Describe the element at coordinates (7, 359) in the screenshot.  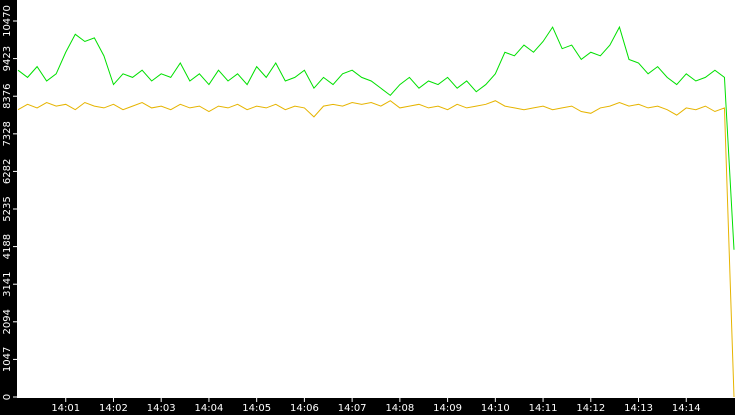
I see `y-tick-label: 1047` at that location.